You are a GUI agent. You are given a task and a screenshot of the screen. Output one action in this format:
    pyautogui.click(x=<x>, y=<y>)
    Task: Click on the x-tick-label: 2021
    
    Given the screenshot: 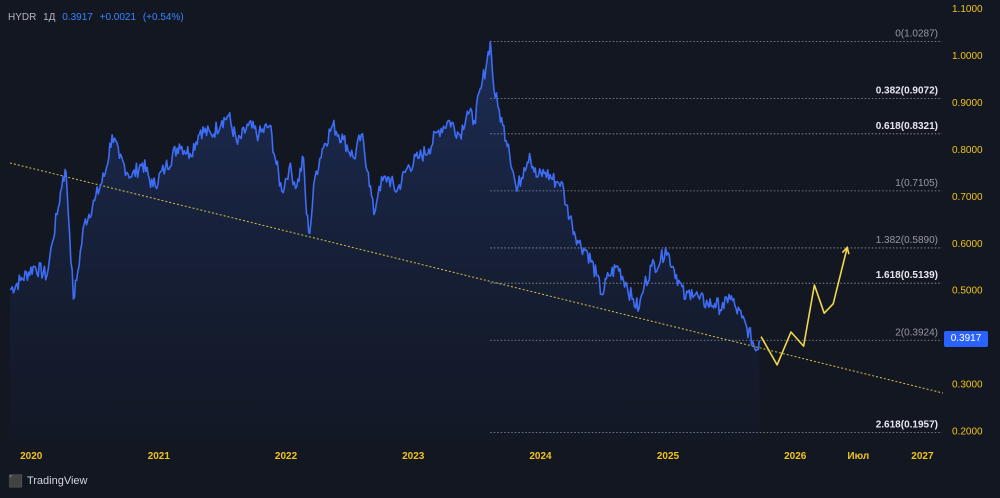 What is the action you would take?
    pyautogui.click(x=159, y=456)
    